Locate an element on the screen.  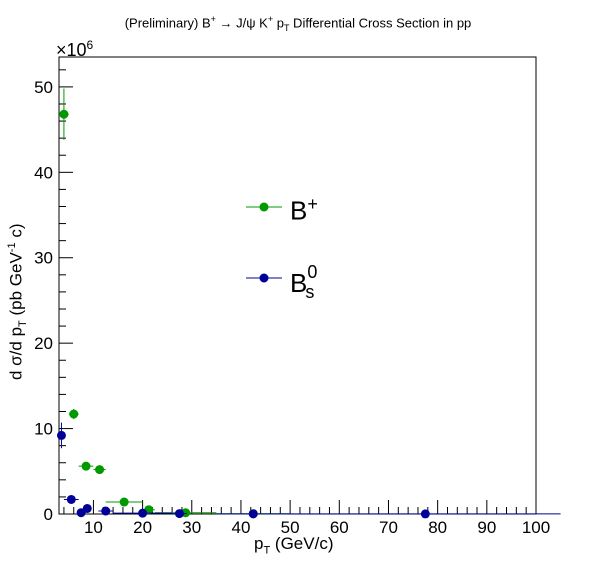
y-tick-label: 20 is located at coordinates (43, 343).